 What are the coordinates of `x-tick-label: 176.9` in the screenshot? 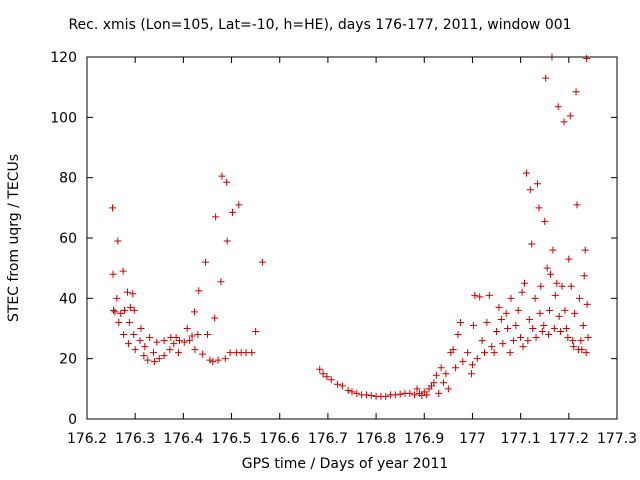 It's located at (424, 439).